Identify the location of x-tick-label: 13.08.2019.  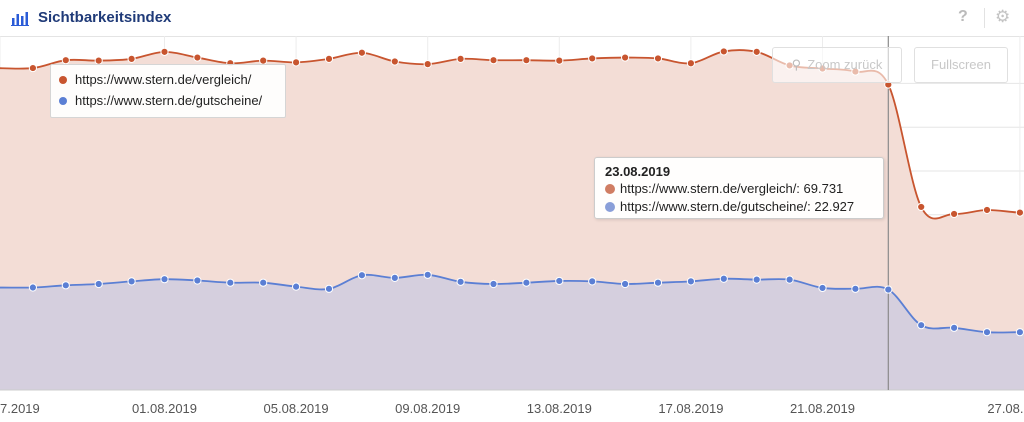
(559, 408).